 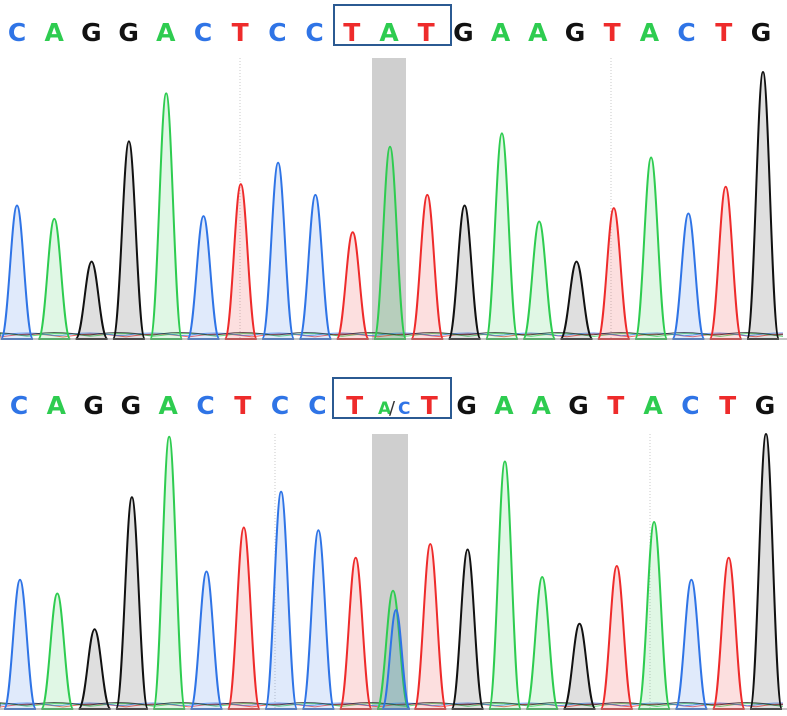 I want to click on peak-cytosine-secondary, so click(x=396, y=659).